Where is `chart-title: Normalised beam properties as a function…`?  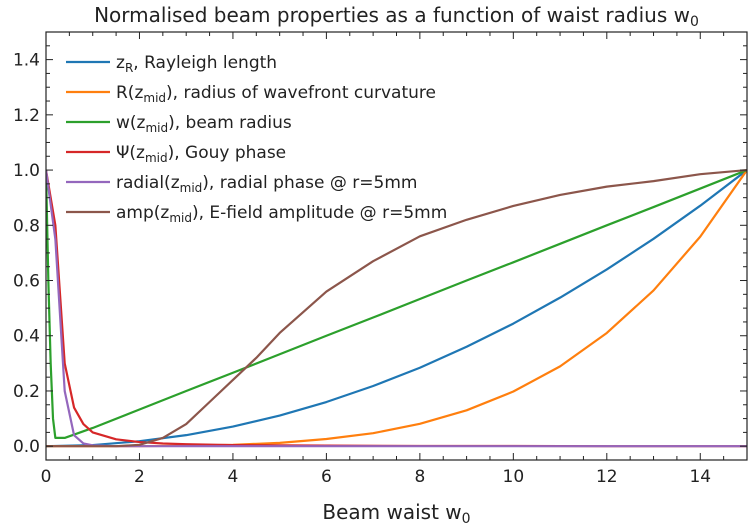
chart-title: Normalised beam properties as a function… is located at coordinates (396, 16).